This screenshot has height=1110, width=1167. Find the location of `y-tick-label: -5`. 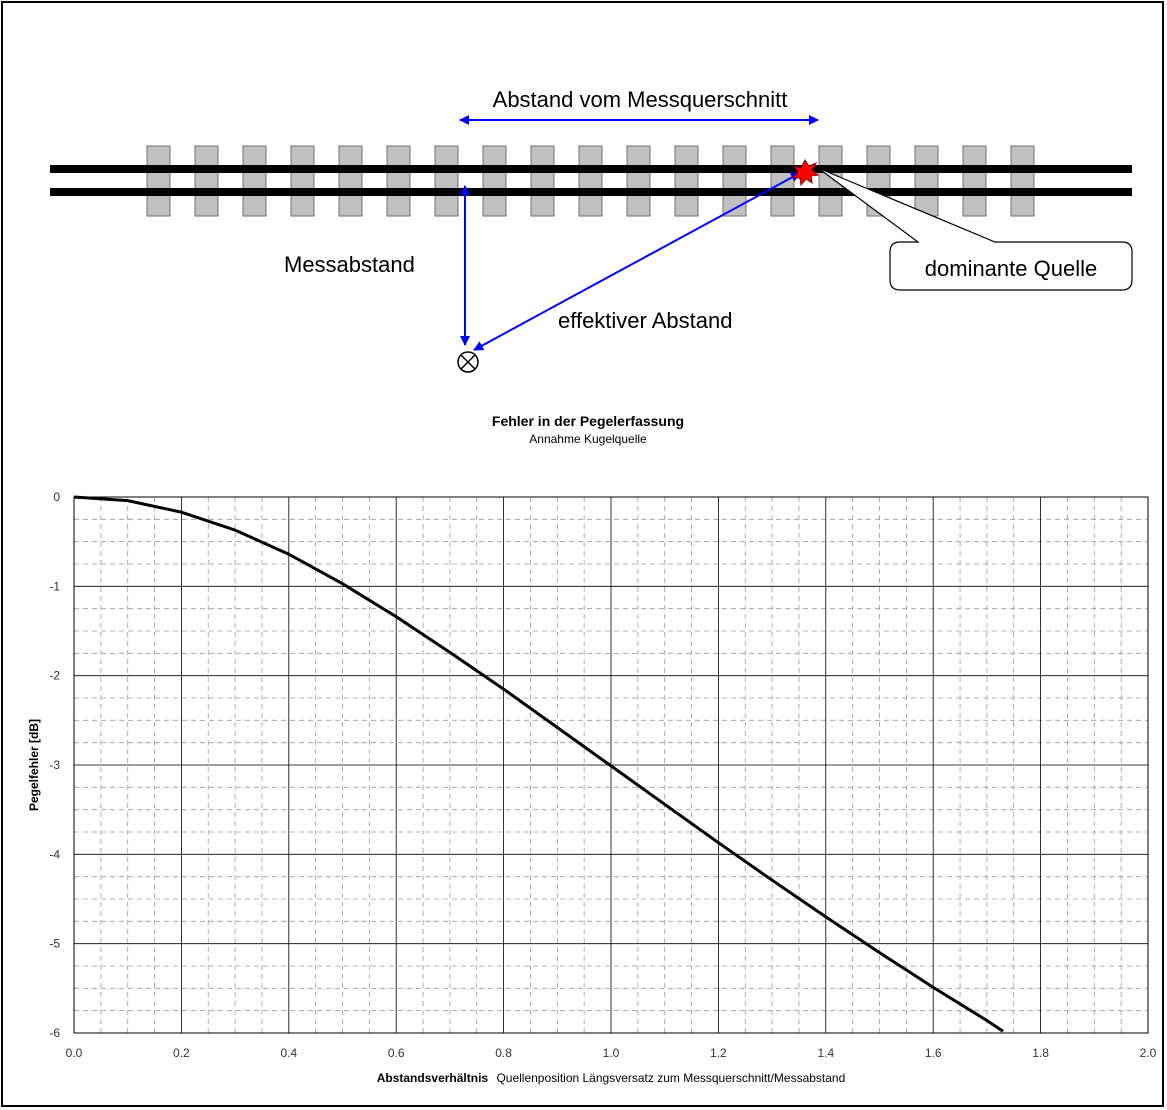

y-tick-label: -5 is located at coordinates (54, 944).